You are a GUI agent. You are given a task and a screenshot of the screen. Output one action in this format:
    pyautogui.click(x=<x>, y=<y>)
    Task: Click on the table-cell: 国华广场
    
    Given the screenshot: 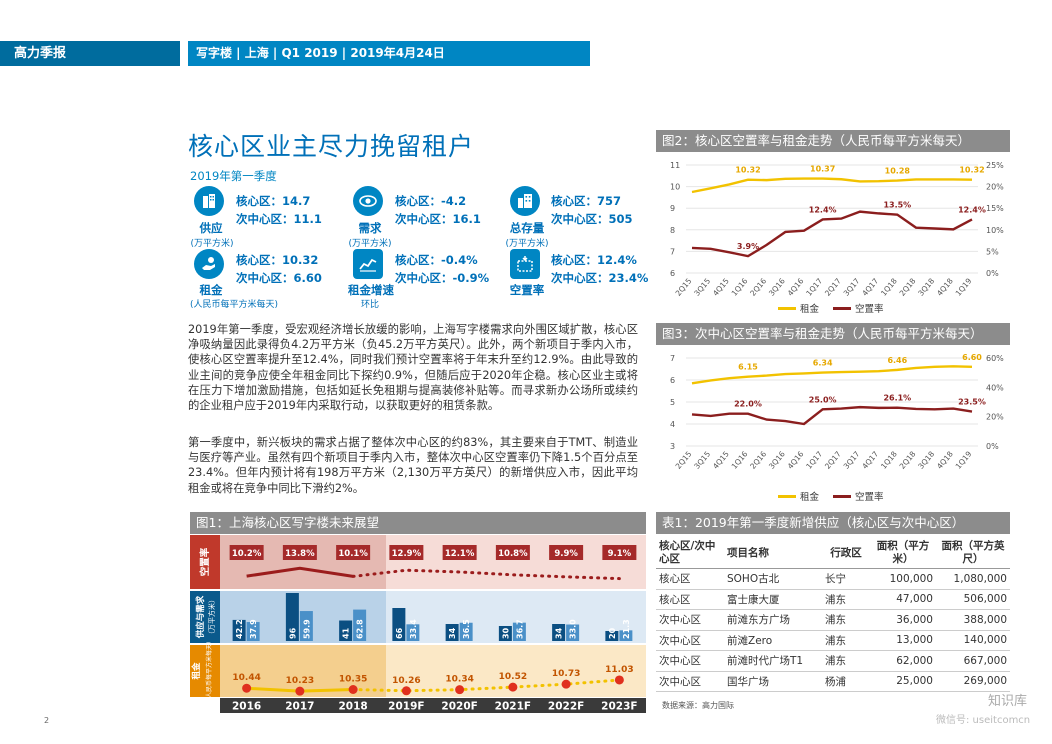 What is the action you would take?
    pyautogui.click(x=773, y=681)
    